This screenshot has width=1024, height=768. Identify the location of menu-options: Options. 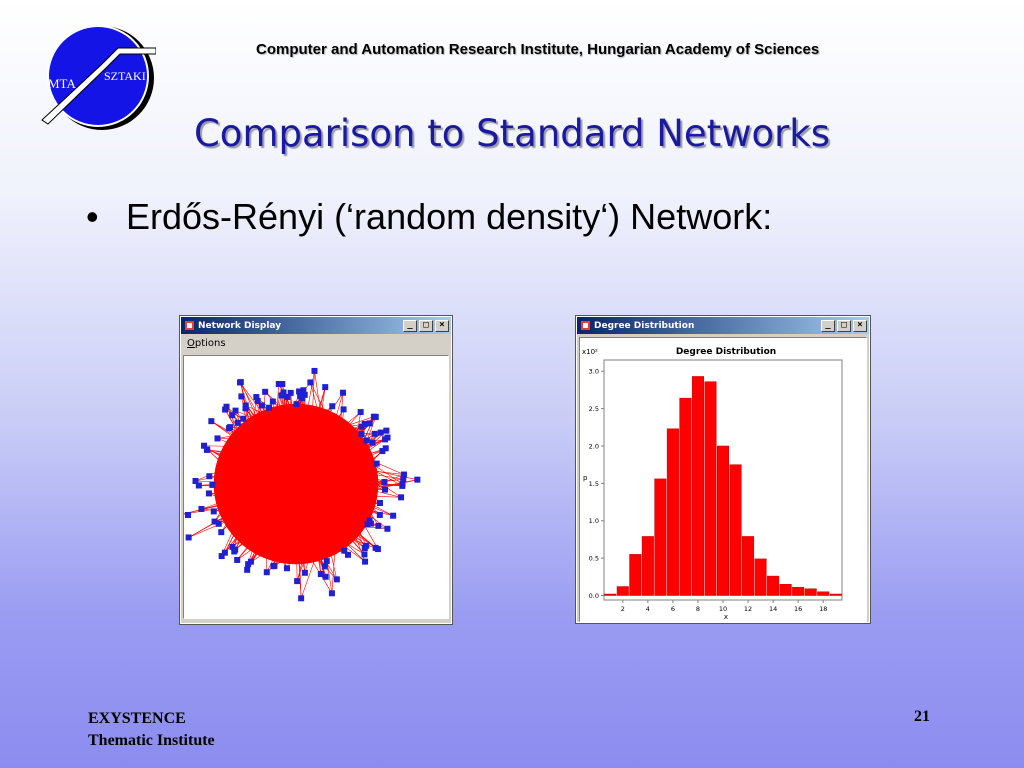
(206, 343).